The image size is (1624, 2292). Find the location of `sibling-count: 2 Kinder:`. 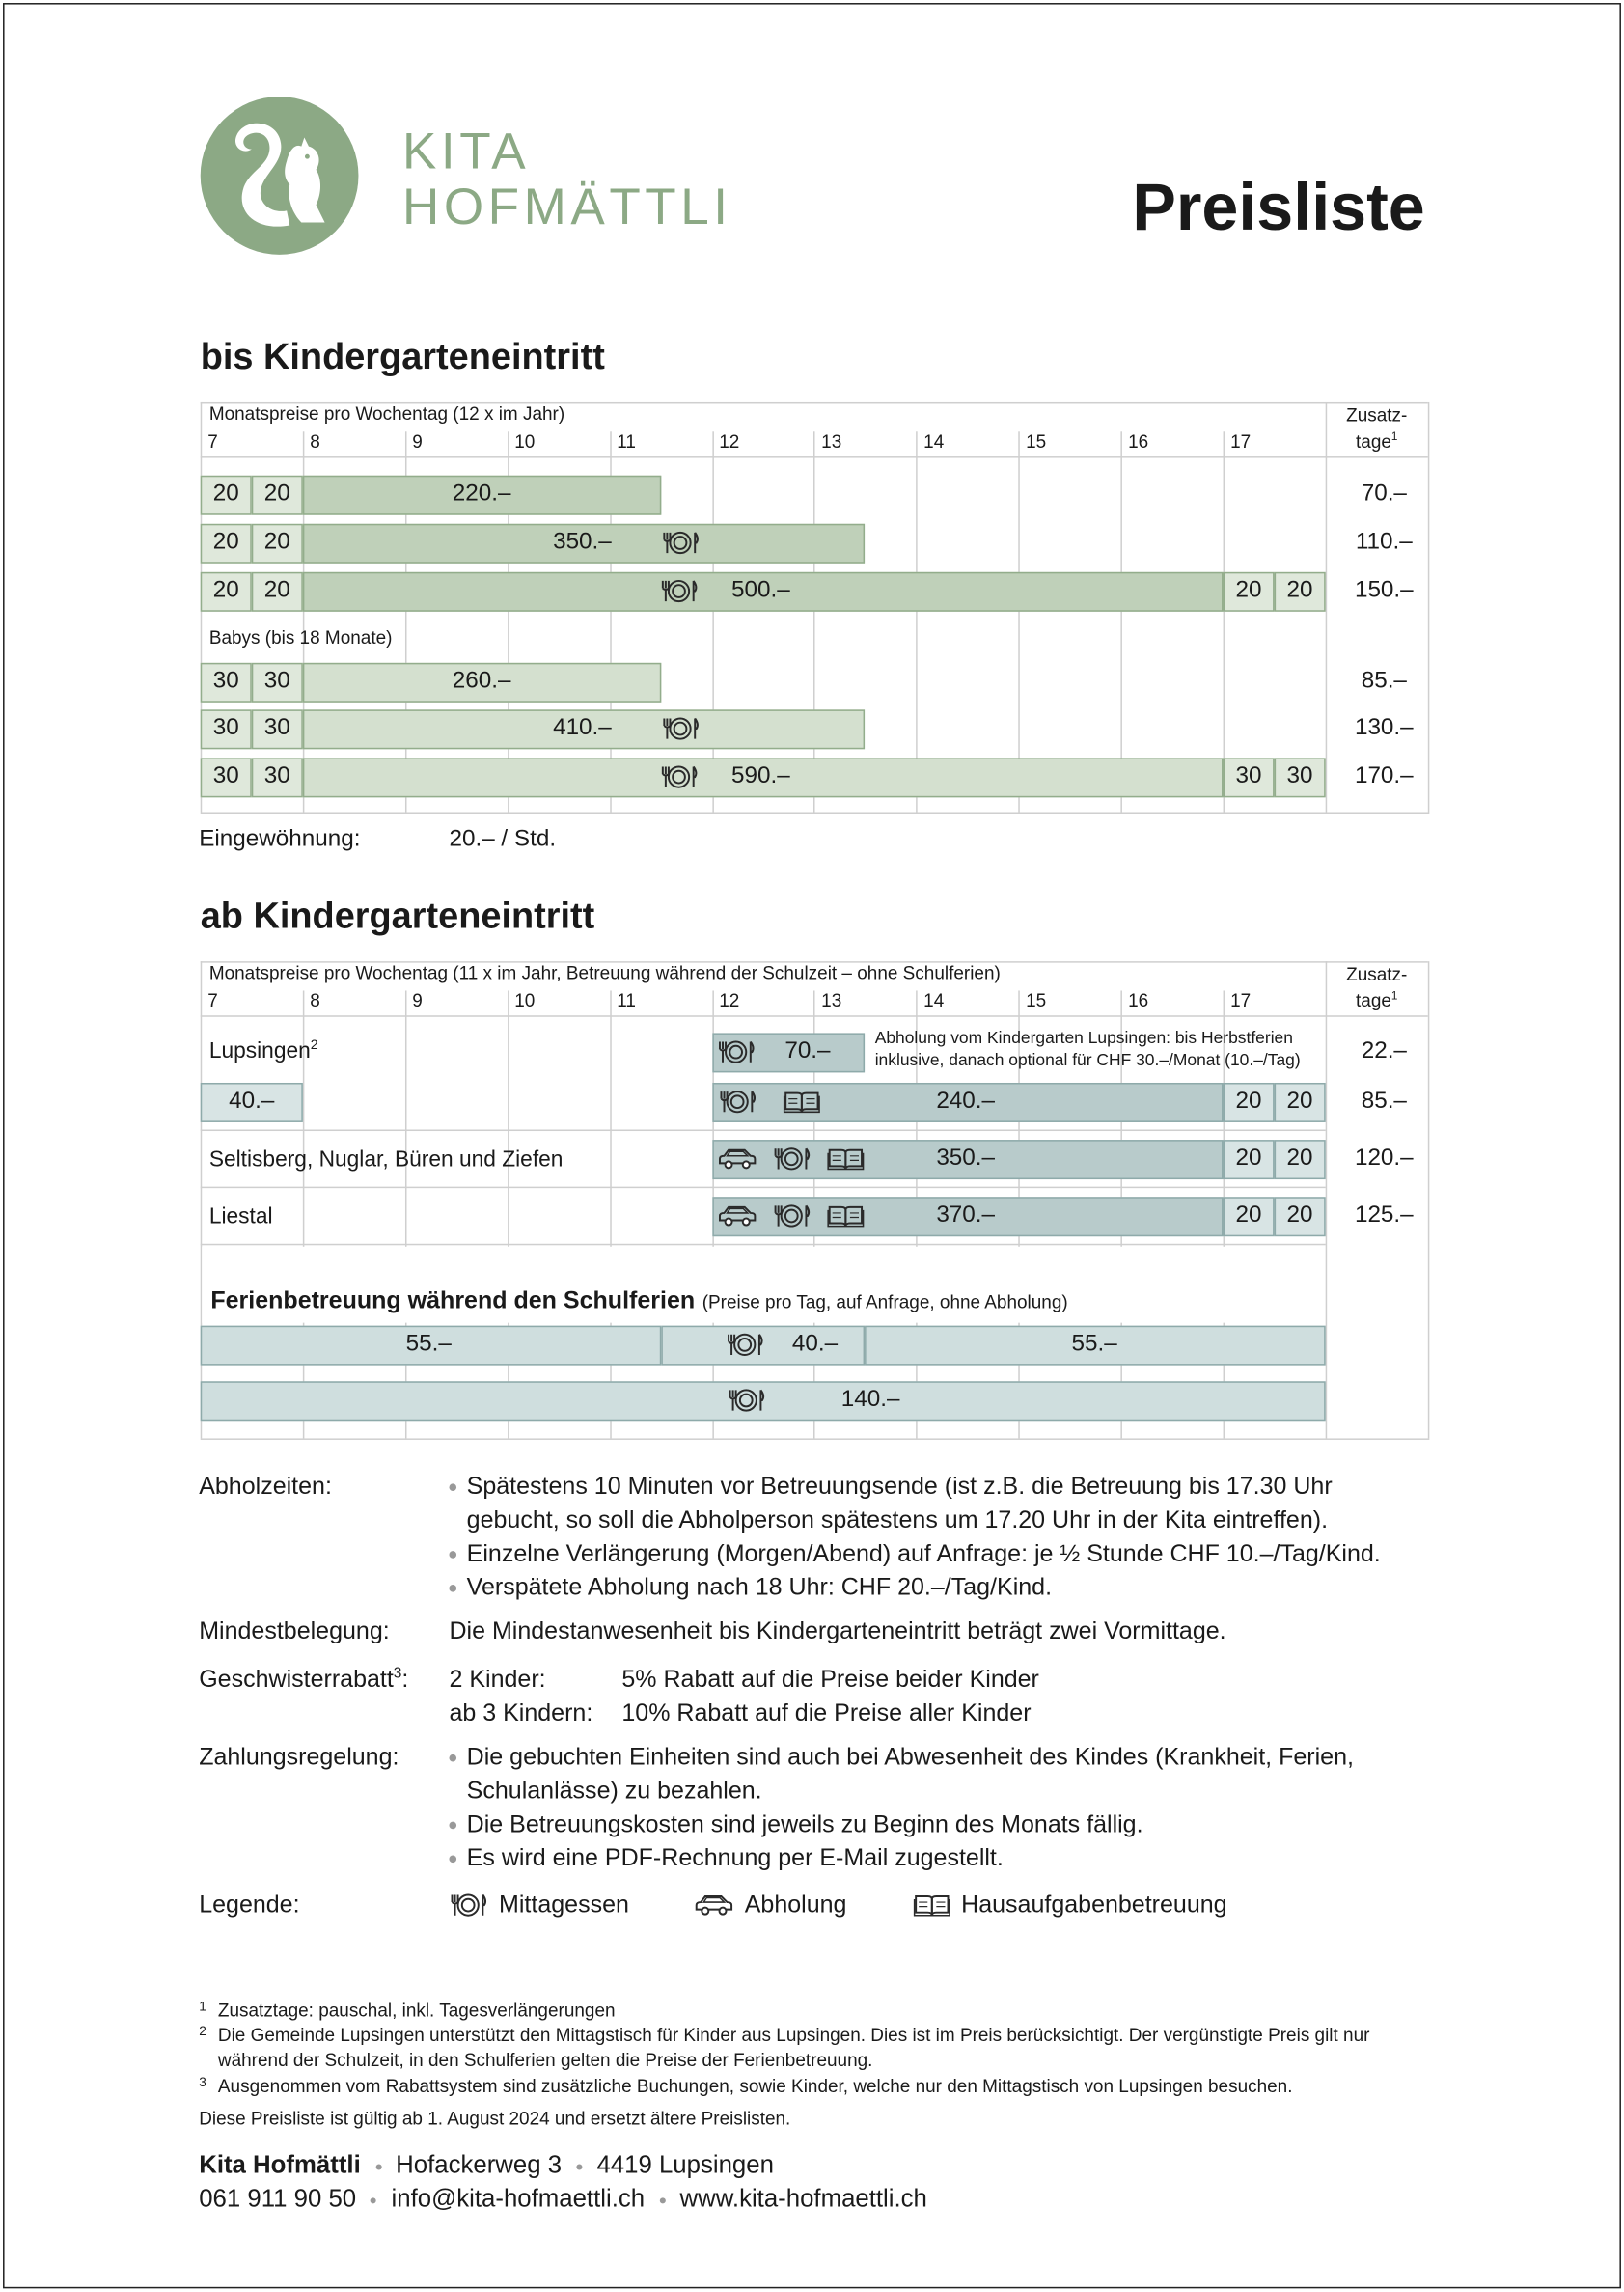

sibling-count: 2 Kinder: is located at coordinates (498, 1679).